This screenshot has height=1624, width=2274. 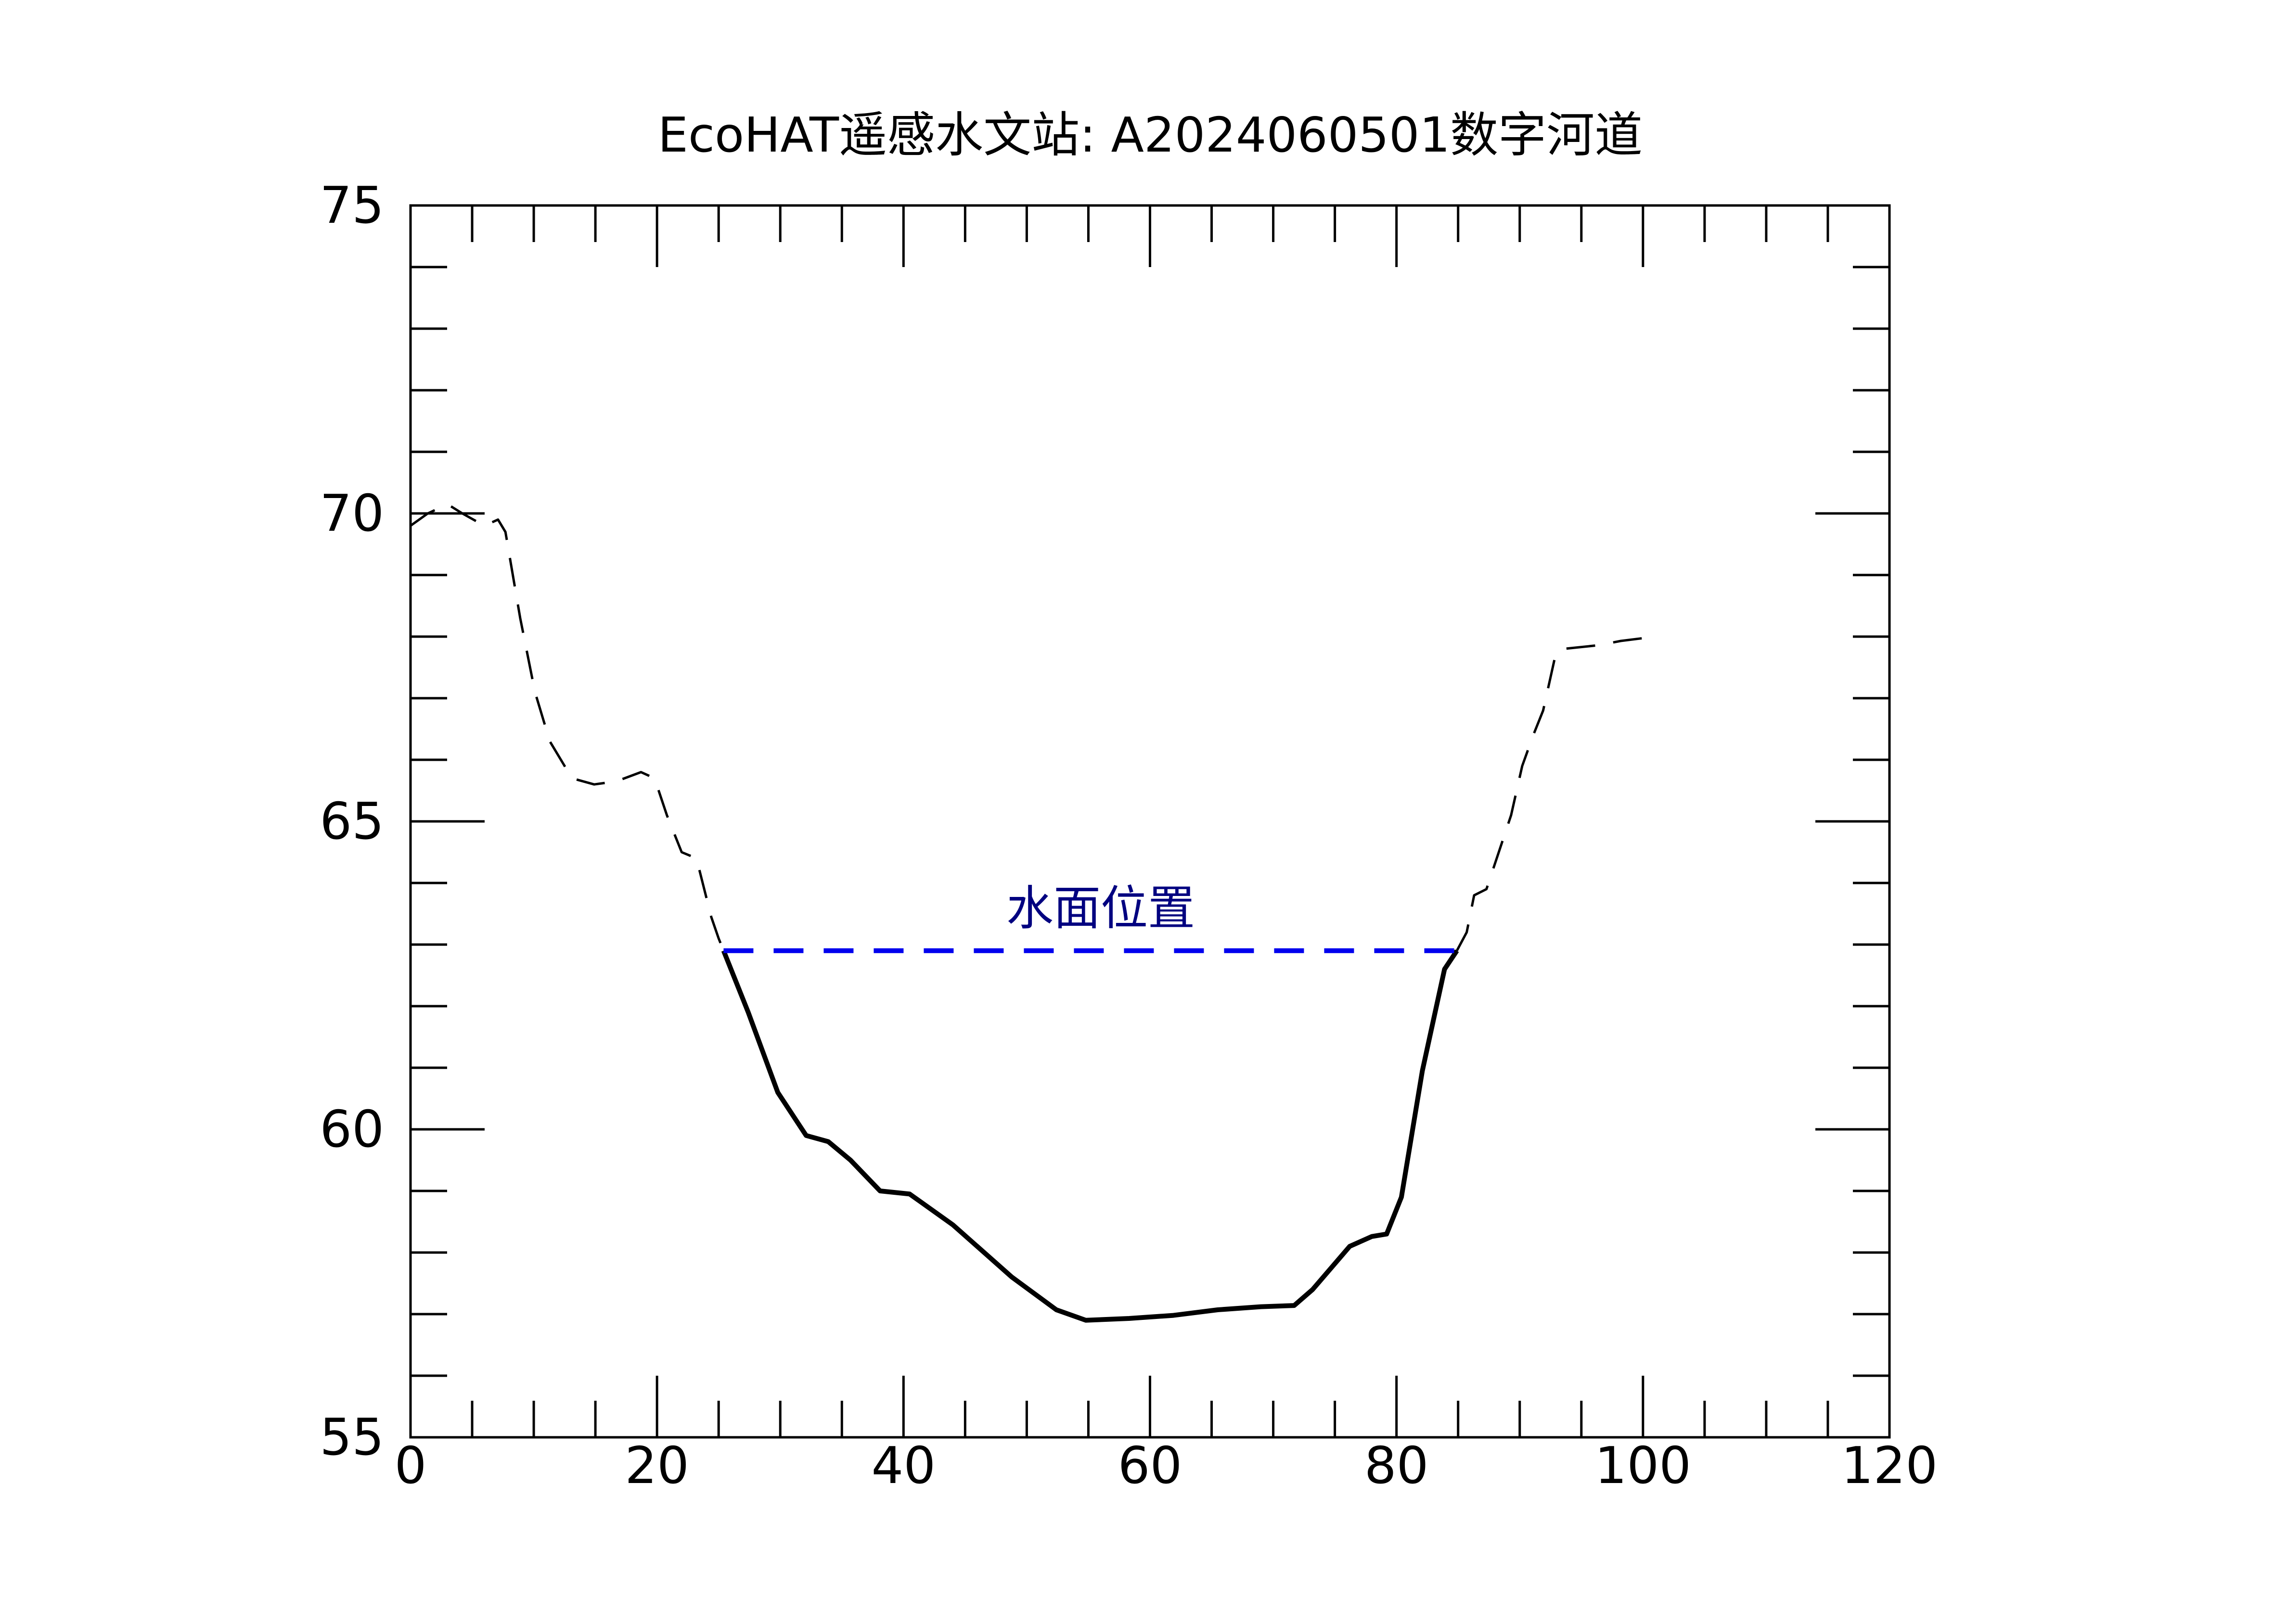 What do you see at coordinates (352, 1437) in the screenshot?
I see `y-tick-label: 55` at bounding box center [352, 1437].